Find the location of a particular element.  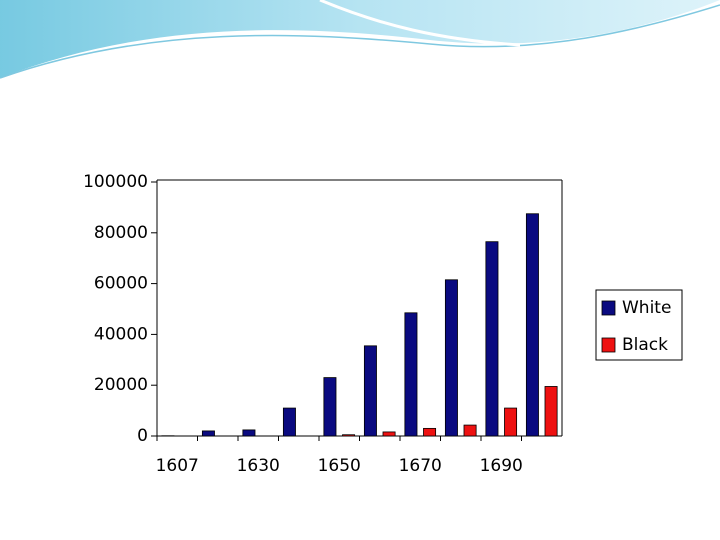

y-tick-label: 60000 is located at coordinates (121, 284).